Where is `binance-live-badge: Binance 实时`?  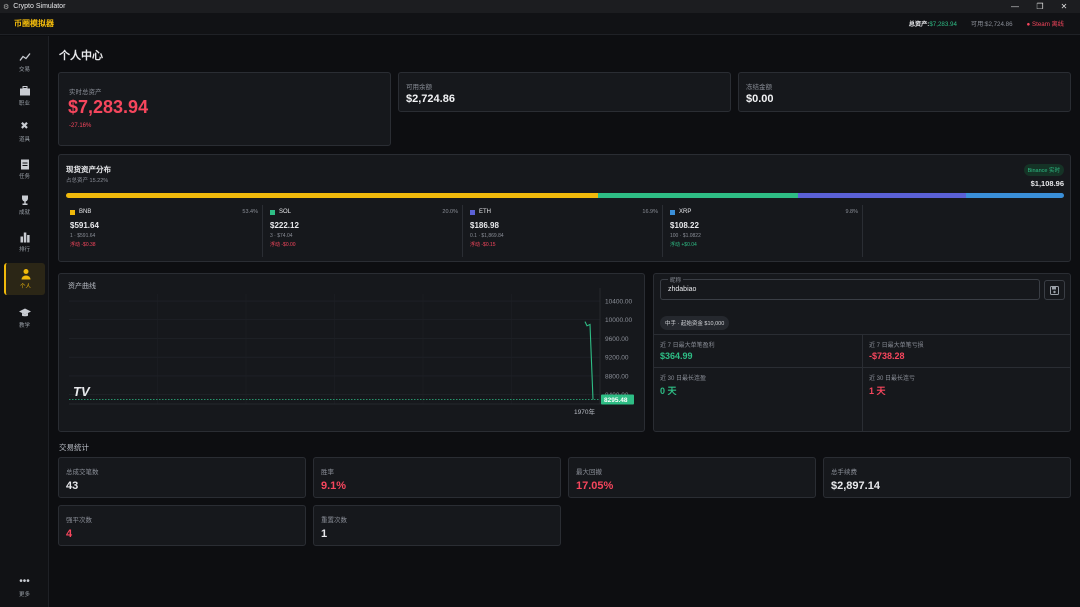
binance-live-badge: Binance 实时 is located at coordinates (1043, 170).